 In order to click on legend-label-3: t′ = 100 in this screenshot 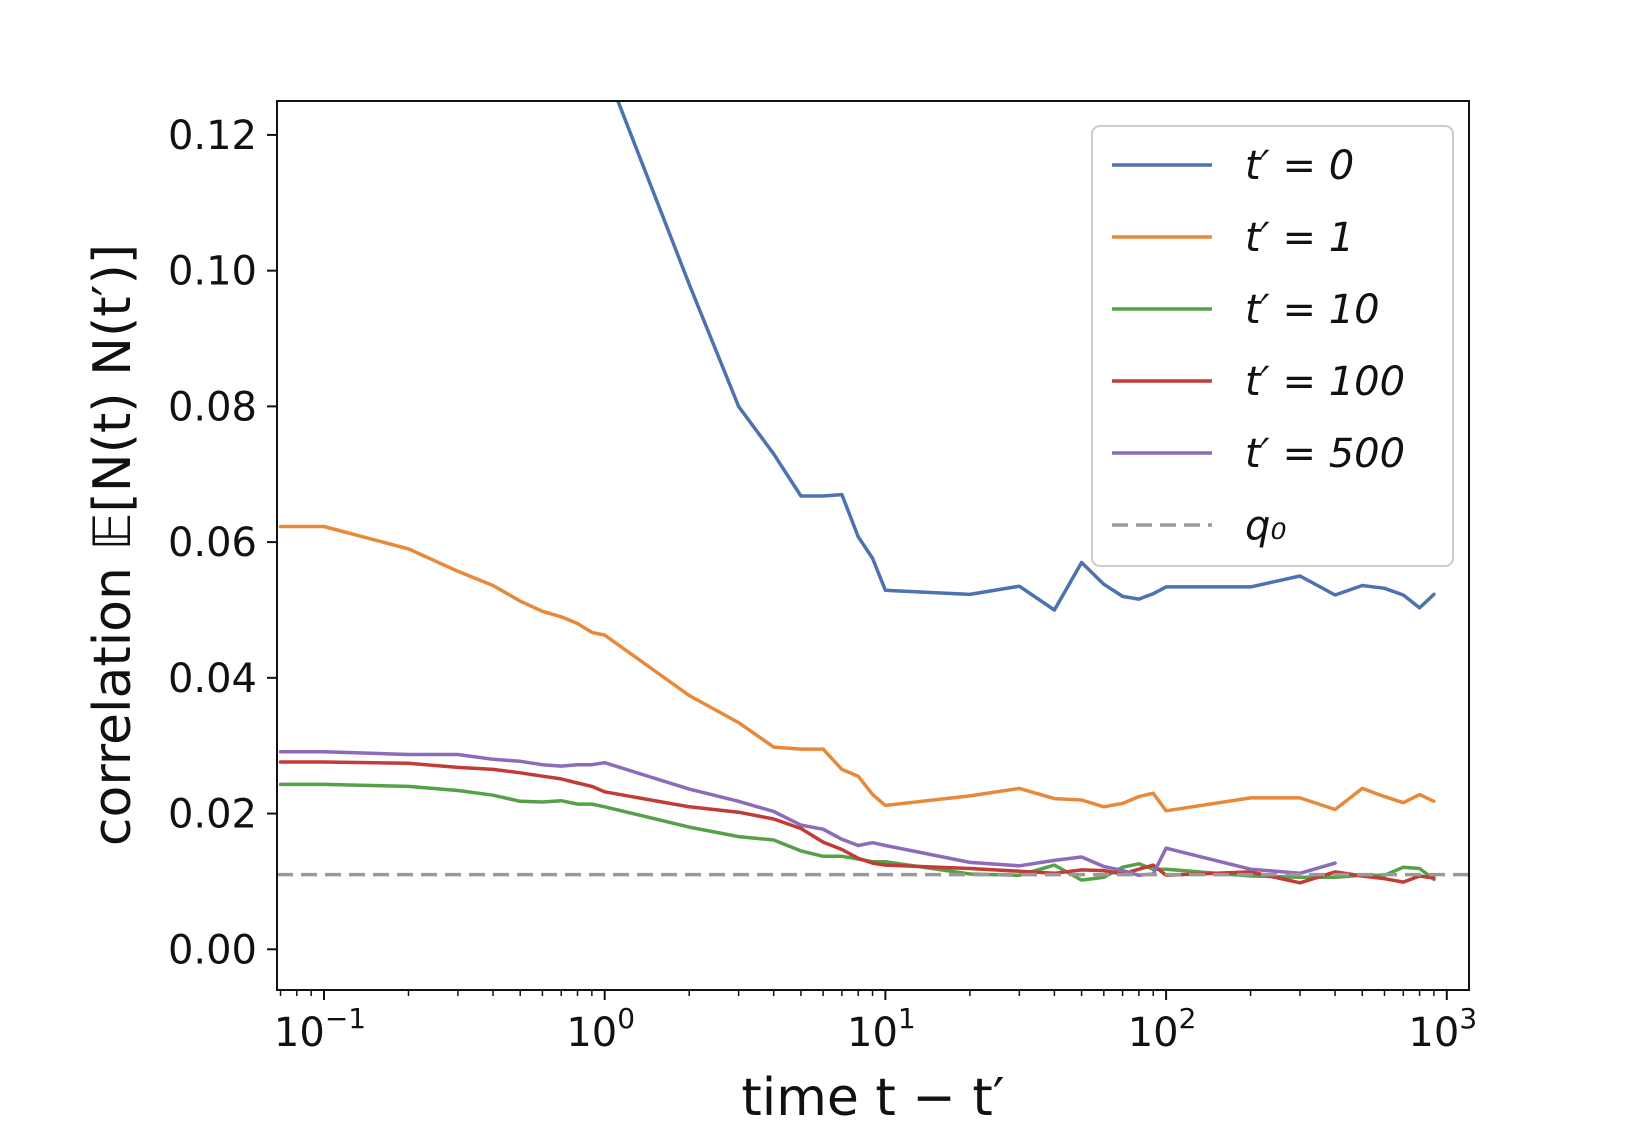, I will do `click(1325, 382)`.